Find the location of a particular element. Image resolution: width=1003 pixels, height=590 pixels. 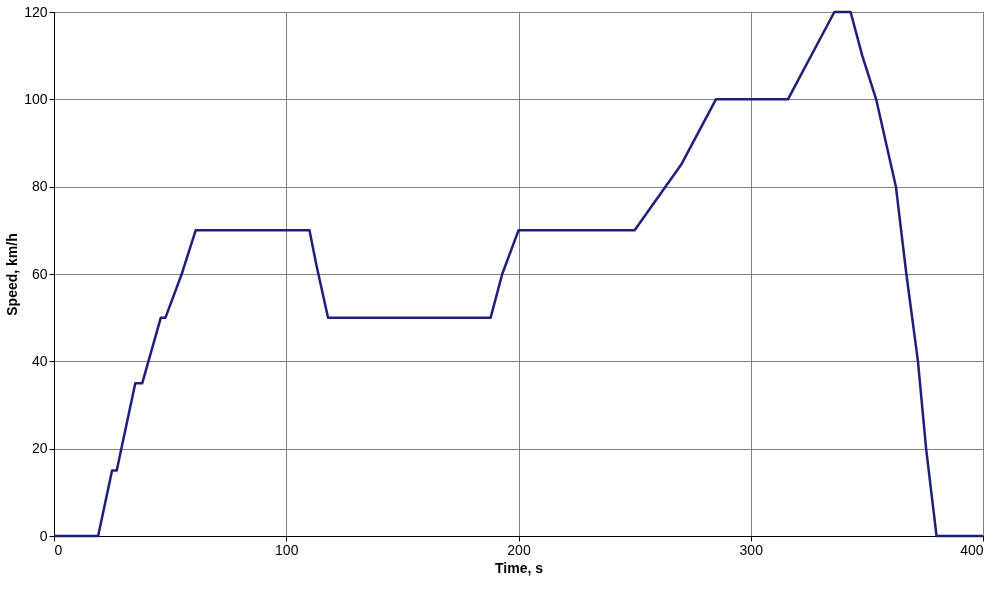

y-tick-label: 100 is located at coordinates (36, 98).